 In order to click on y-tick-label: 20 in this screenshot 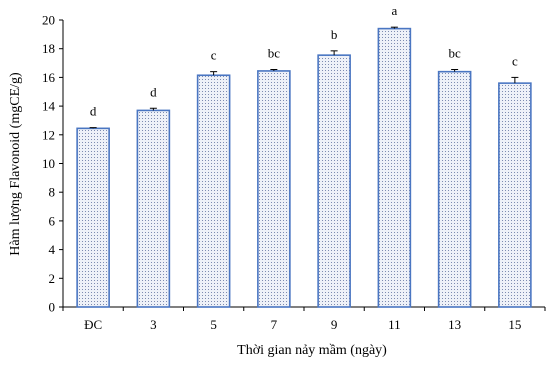, I will do `click(48, 20)`.